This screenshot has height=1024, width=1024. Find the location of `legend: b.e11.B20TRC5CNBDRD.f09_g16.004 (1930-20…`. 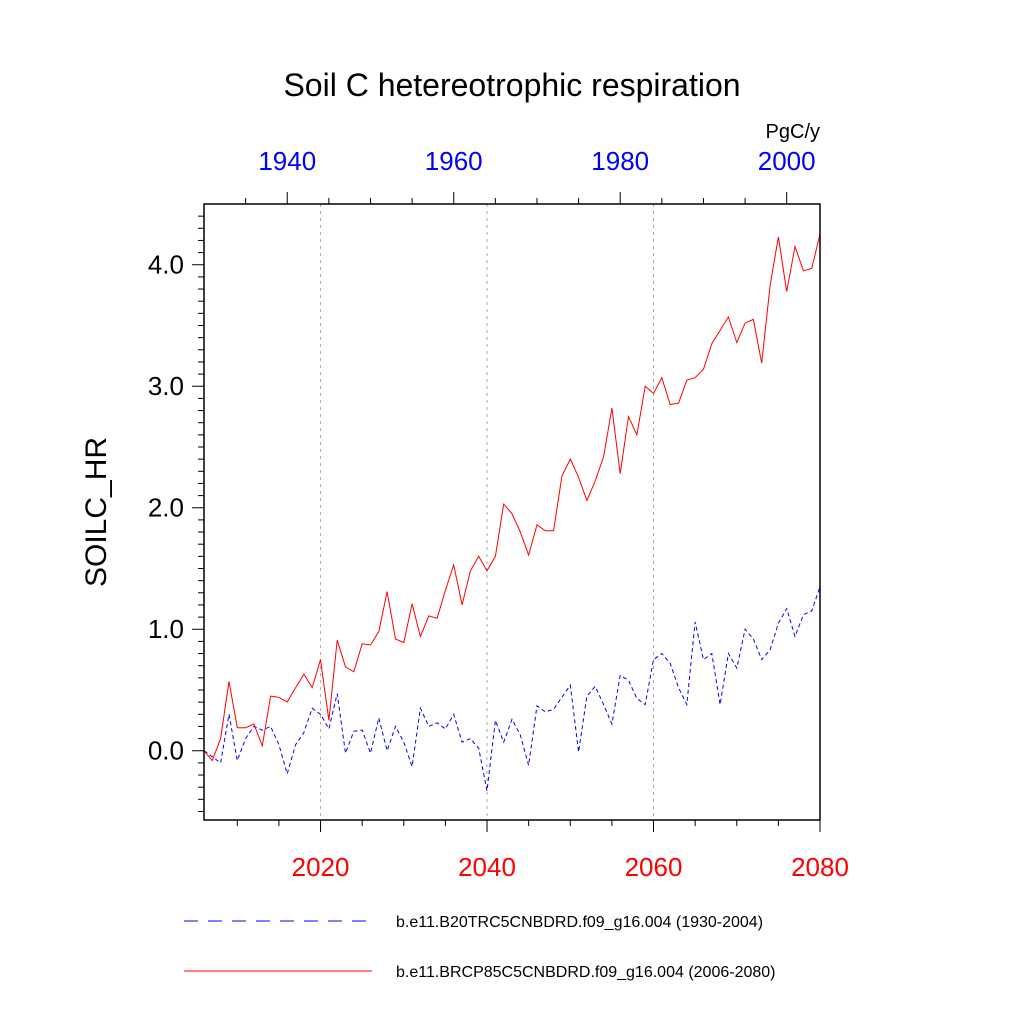

legend: b.e11.B20TRC5CNBDRD.f09_g16.004 (1930-20… is located at coordinates (479, 947).